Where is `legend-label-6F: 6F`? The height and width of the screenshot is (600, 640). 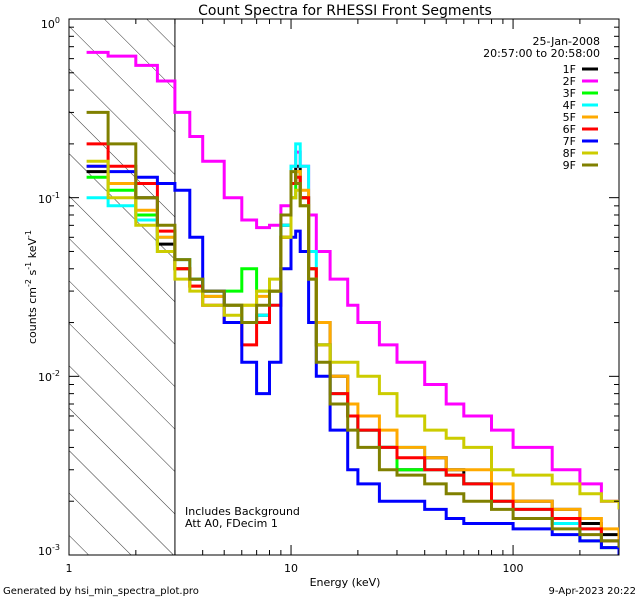 legend-label-6F: 6F is located at coordinates (569, 129).